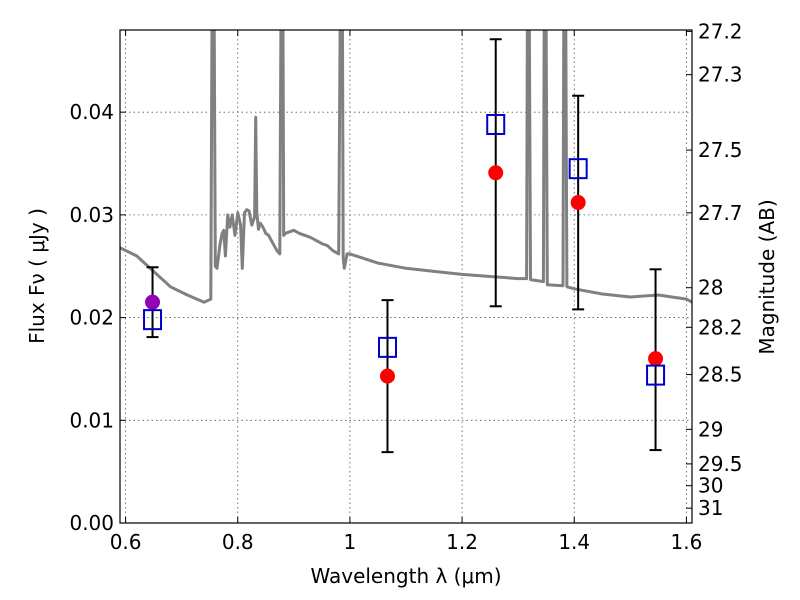  Describe the element at coordinates (710, 486) in the screenshot. I see `mag-tick-label: 30` at that location.